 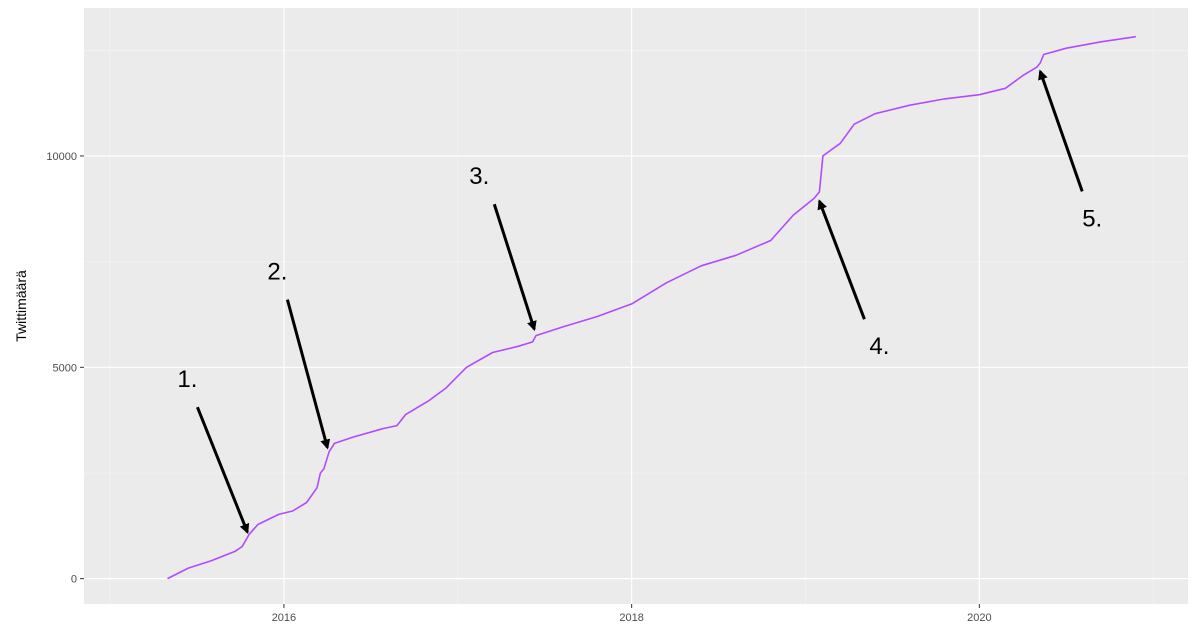 I want to click on y-tick-label: 5000, so click(x=65, y=368).